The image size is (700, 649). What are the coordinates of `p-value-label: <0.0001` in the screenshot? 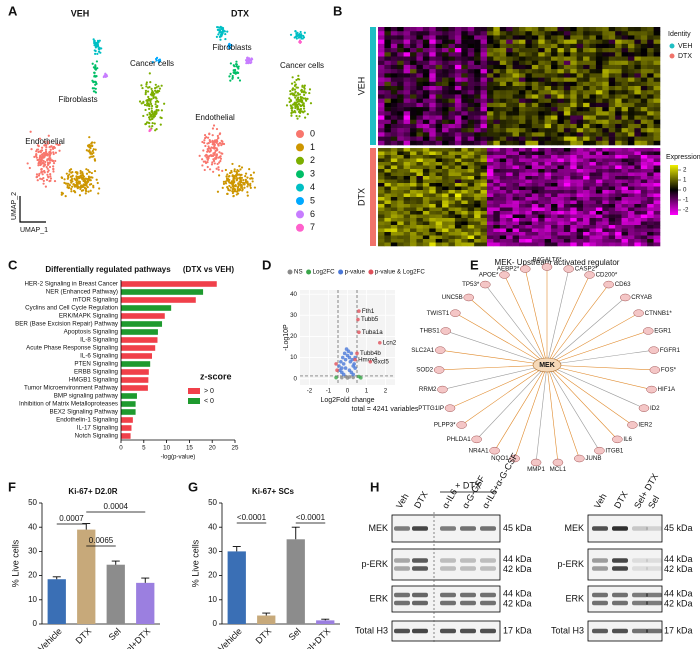 It's located at (252, 517).